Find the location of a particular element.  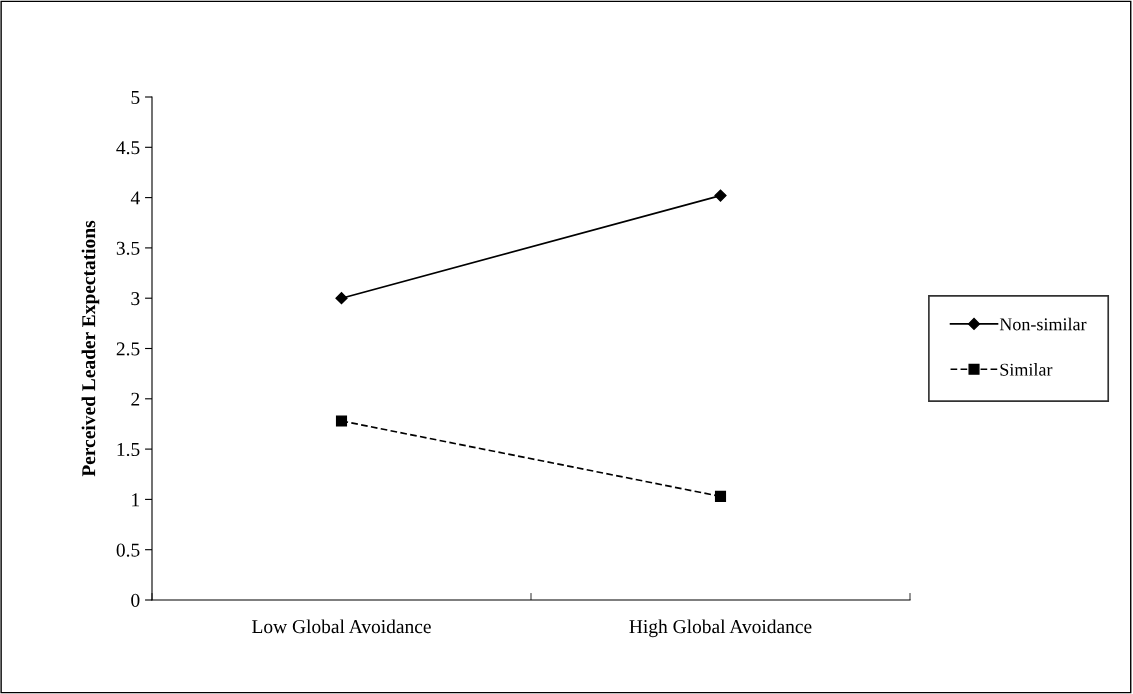

y-tick-label: 3 is located at coordinates (135, 299).